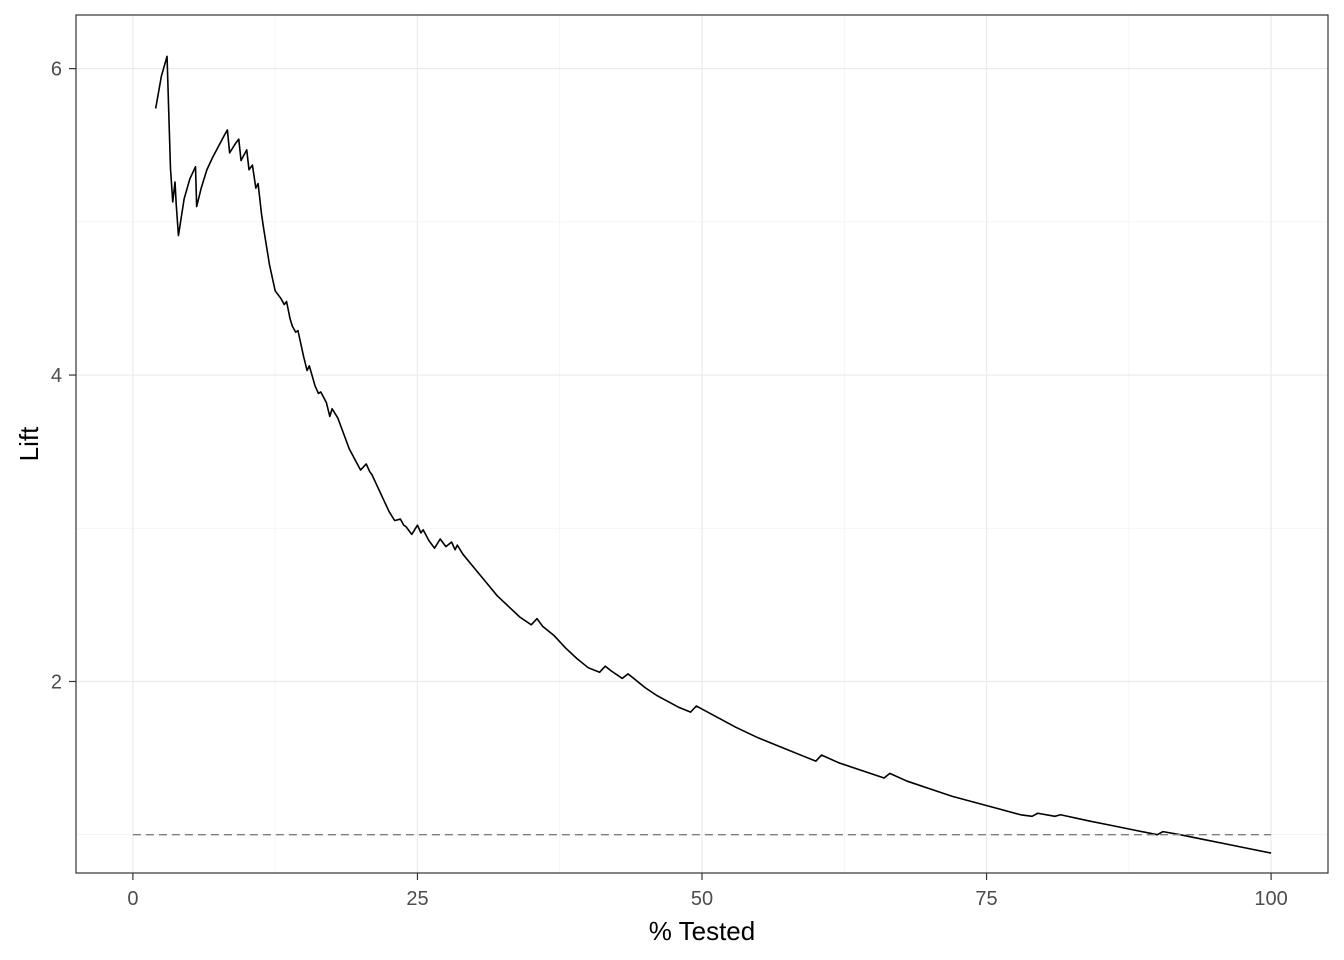 This screenshot has height=960, width=1344. I want to click on x-tick-label: 0, so click(132, 899).